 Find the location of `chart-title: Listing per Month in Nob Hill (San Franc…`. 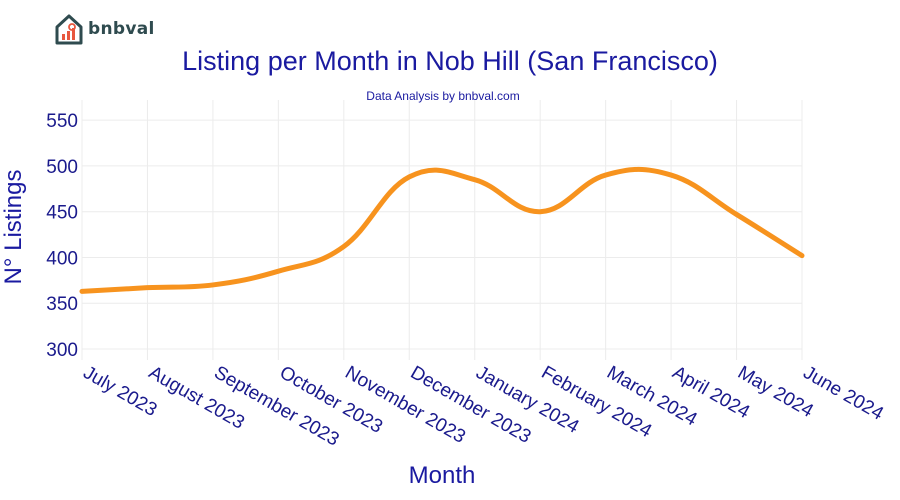

chart-title: Listing per Month in Nob Hill (San Franc… is located at coordinates (450, 61).